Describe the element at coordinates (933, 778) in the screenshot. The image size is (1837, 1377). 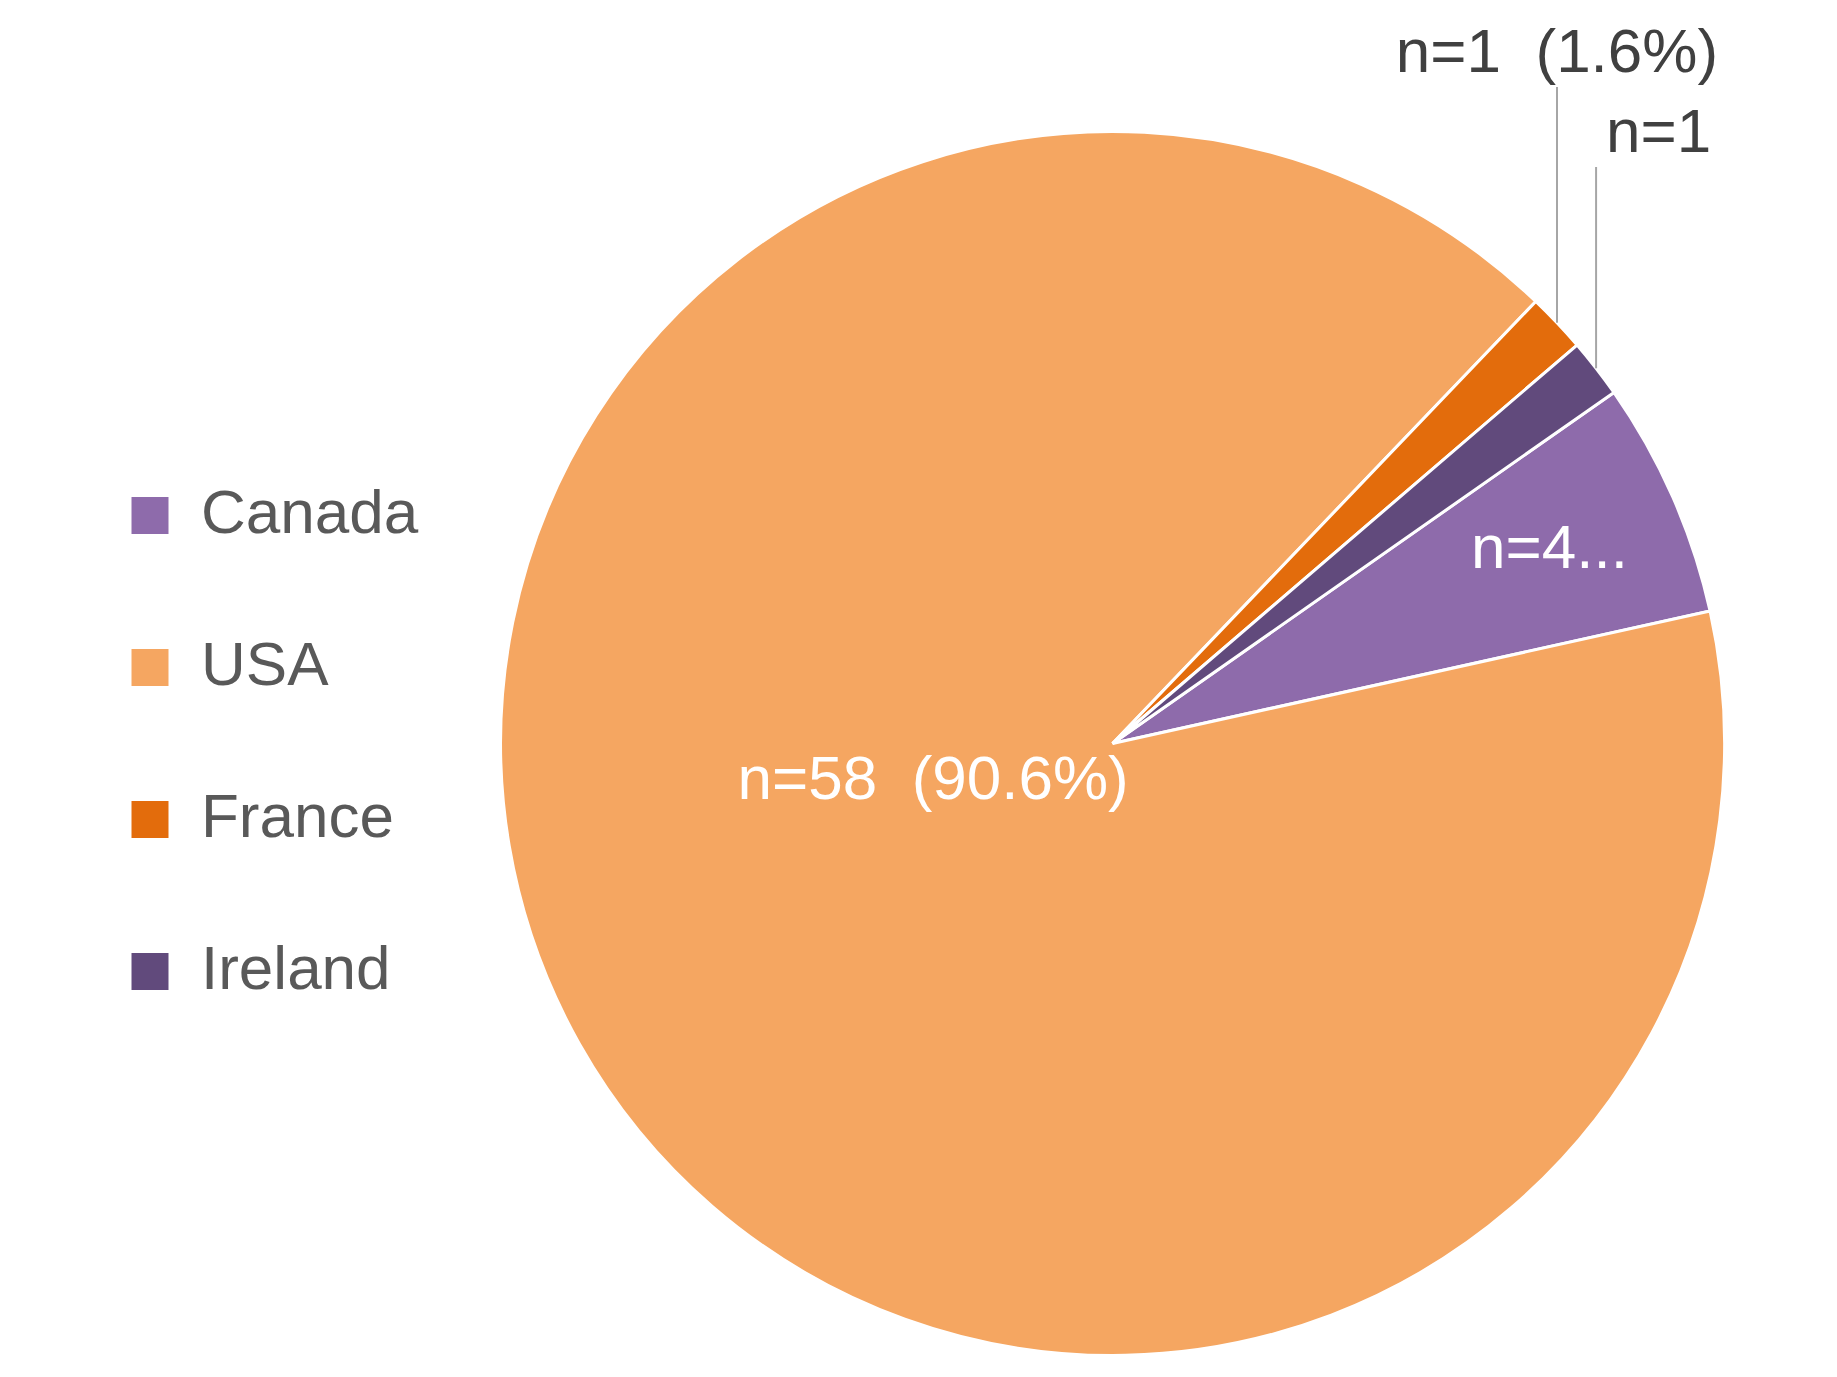
I see `data-label: n=58 (90.6%)` at that location.